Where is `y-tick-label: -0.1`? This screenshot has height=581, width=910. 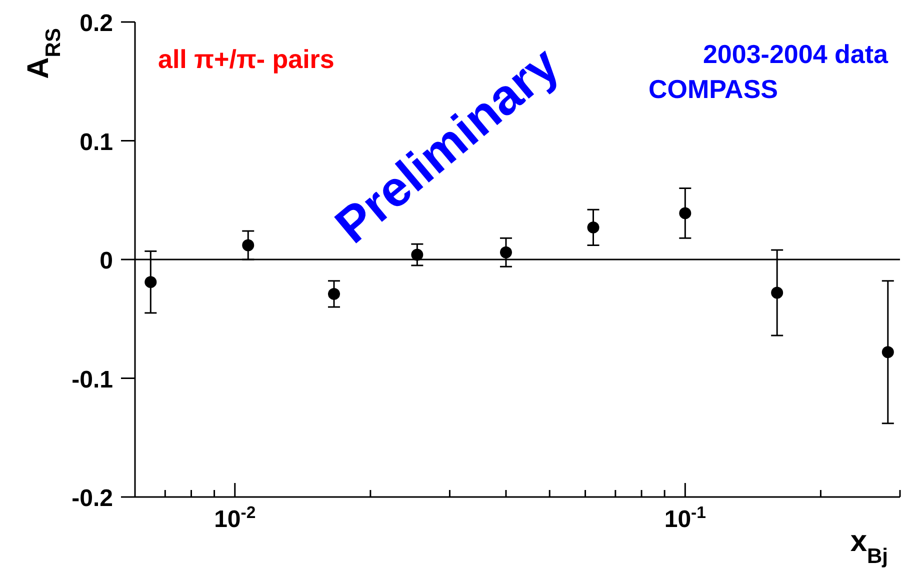 y-tick-label: -0.1 is located at coordinates (92, 380).